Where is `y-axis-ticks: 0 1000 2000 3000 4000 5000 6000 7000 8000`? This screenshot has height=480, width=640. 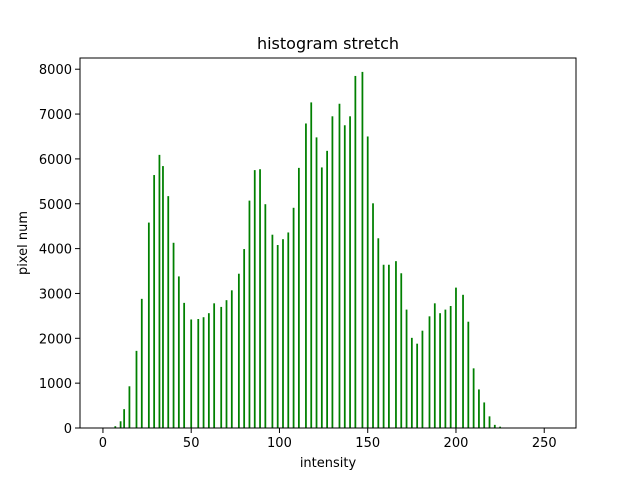
y-axis-ticks: 0 1000 2000 3000 4000 5000 6000 7000 8000 is located at coordinates (59, 250).